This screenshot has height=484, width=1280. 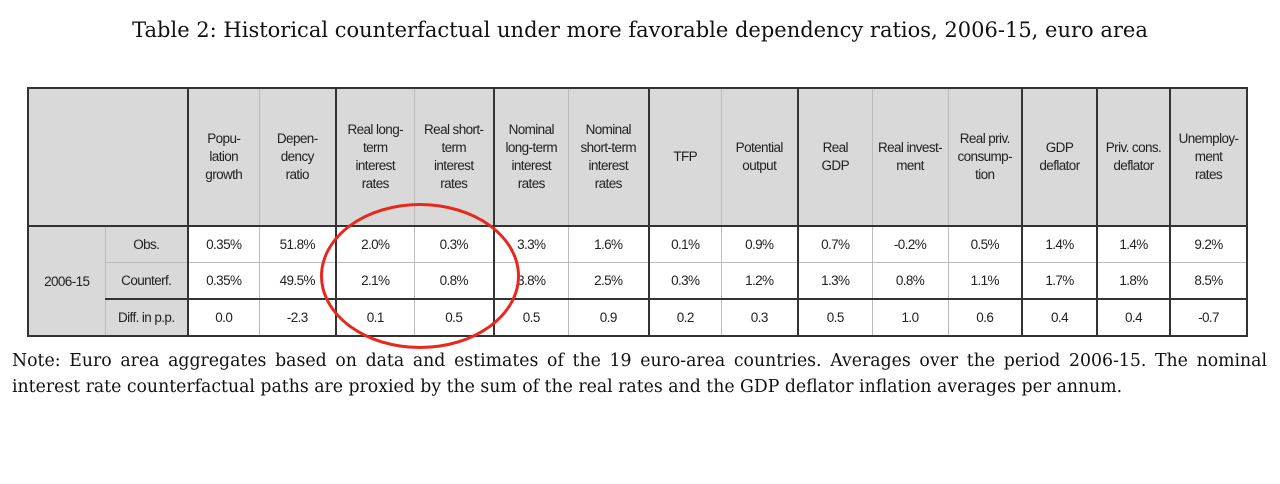 What do you see at coordinates (910, 157) in the screenshot?
I see `column-header: Real invest- ment` at bounding box center [910, 157].